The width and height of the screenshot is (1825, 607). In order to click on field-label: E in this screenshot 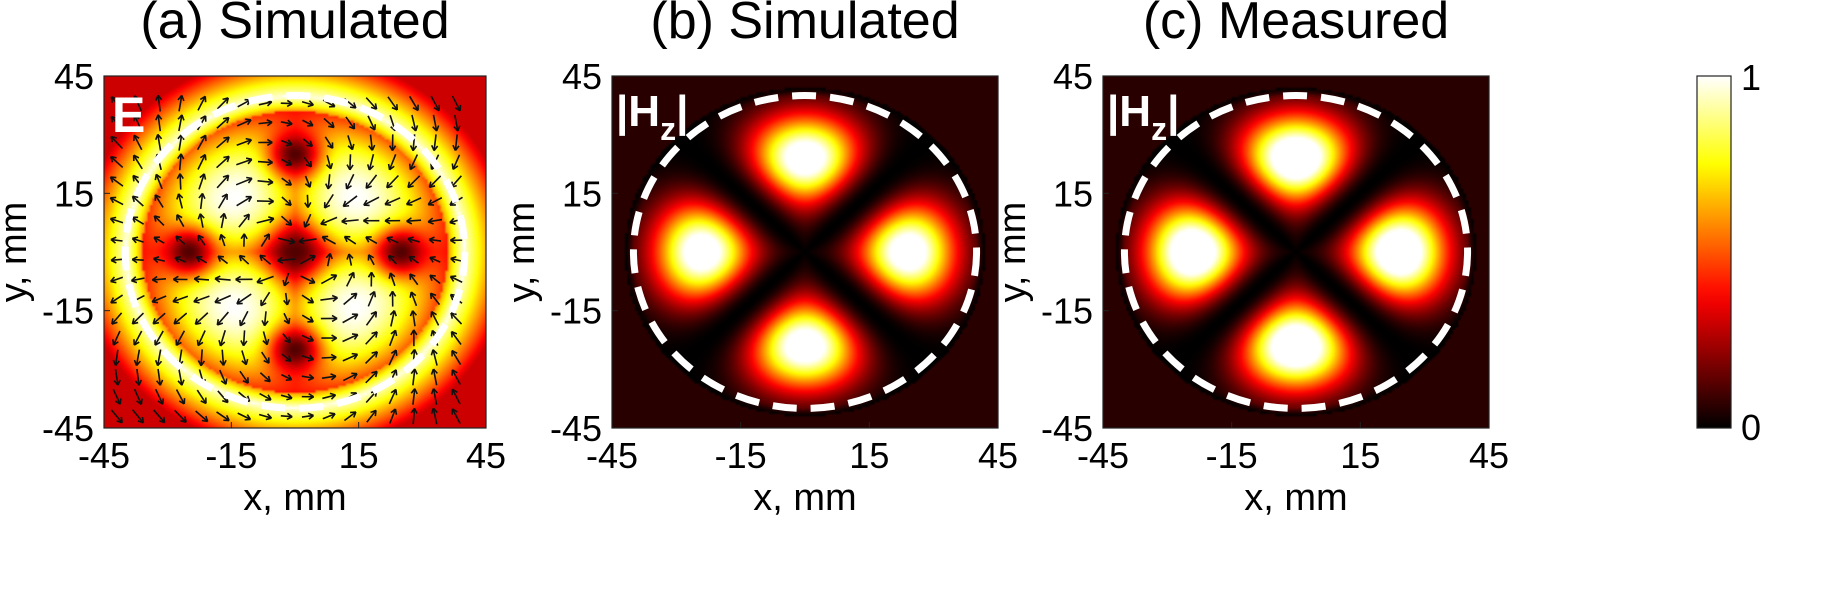, I will do `click(128, 115)`.